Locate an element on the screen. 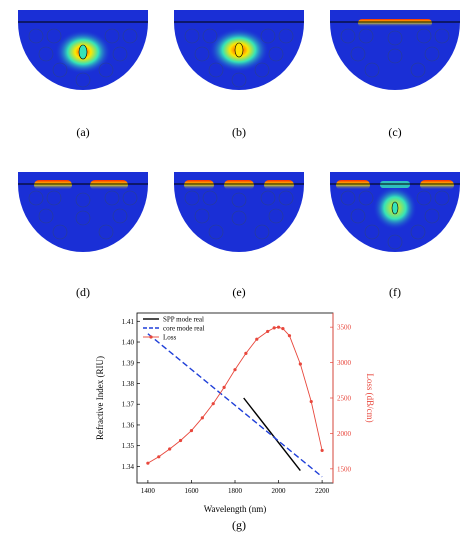  panel-label-e: (e) is located at coordinates (239, 292).